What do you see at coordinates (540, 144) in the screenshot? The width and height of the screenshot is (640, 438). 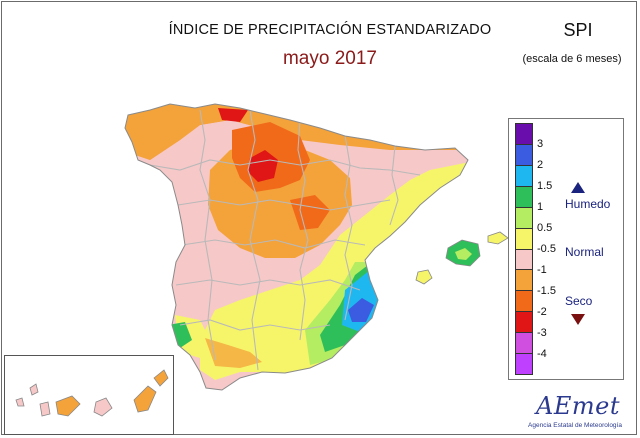 I see `legend-tick-label: 3` at bounding box center [540, 144].